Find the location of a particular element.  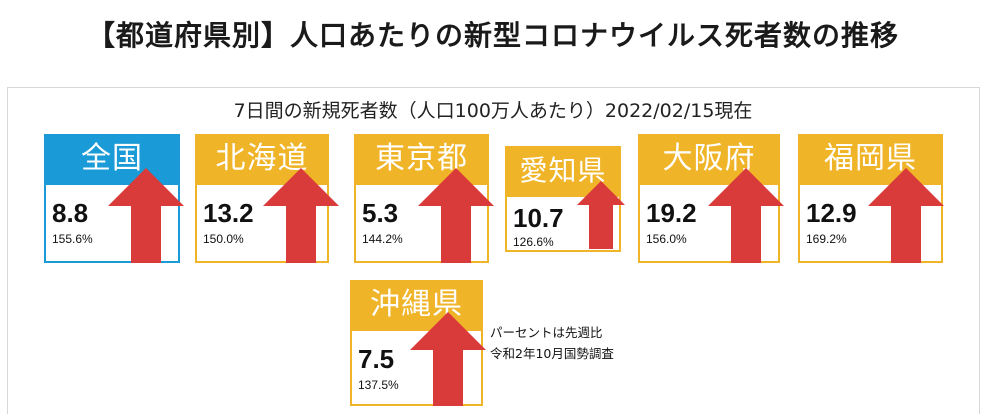

card-change: 169.2% is located at coordinates (826, 239).